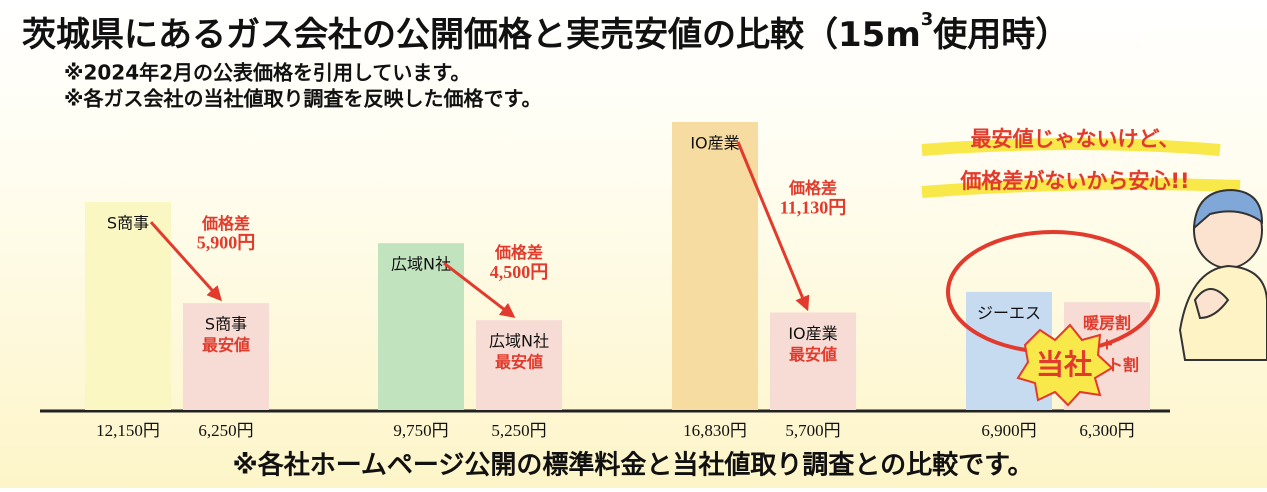 The width and height of the screenshot is (1267, 492). I want to click on diff-label: 5,900円, so click(226, 243).